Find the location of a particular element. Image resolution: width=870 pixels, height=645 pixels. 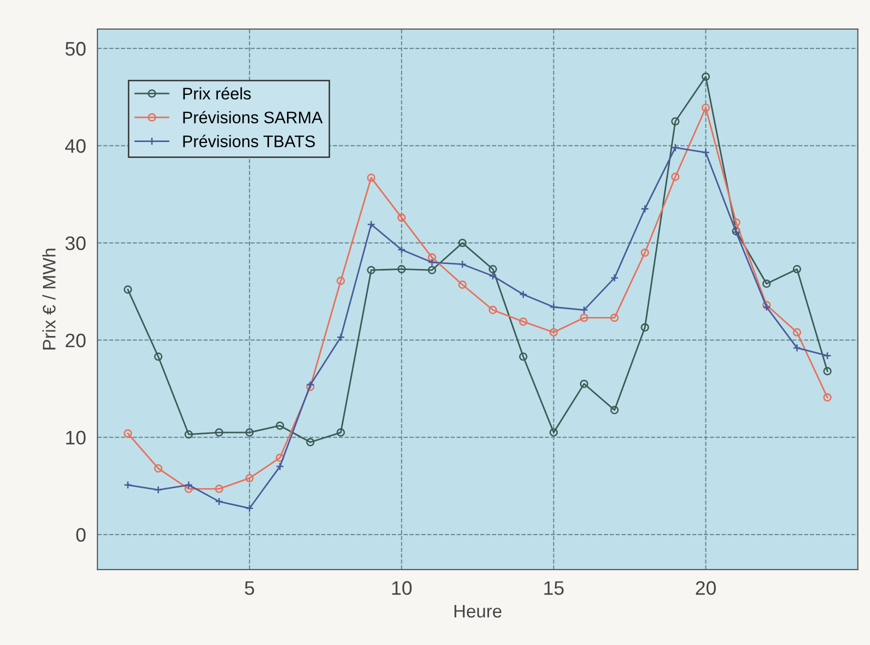

x-tick-label: 15 is located at coordinates (554, 588).